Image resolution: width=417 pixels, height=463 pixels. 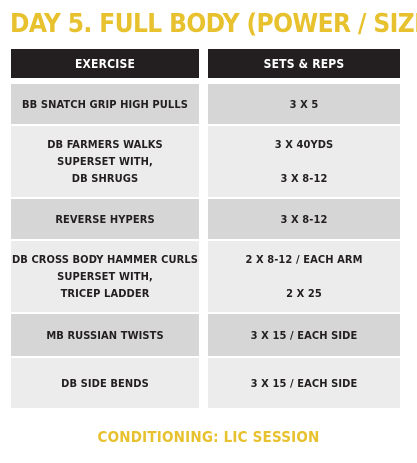 What do you see at coordinates (105, 259) in the screenshot?
I see `exercise-line: DB CROSS BODY HAMMER CURLS` at bounding box center [105, 259].